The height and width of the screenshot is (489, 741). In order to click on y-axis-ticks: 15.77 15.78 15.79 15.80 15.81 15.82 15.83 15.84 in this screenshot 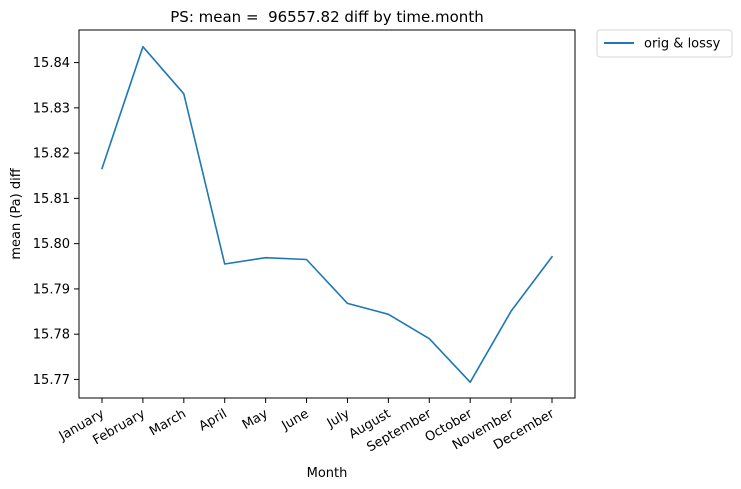, I will do `click(56, 222)`.